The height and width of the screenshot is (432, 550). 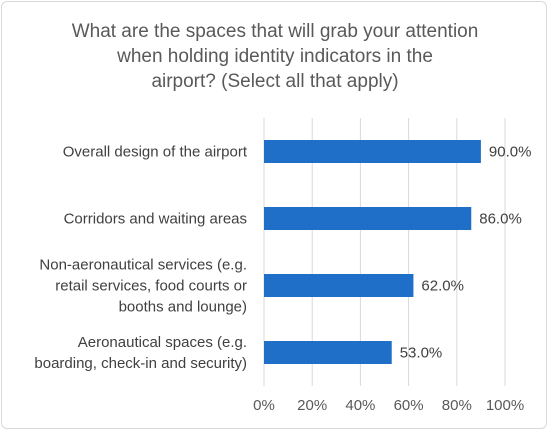 I want to click on category-label: Overall design of the airport, so click(x=155, y=152).